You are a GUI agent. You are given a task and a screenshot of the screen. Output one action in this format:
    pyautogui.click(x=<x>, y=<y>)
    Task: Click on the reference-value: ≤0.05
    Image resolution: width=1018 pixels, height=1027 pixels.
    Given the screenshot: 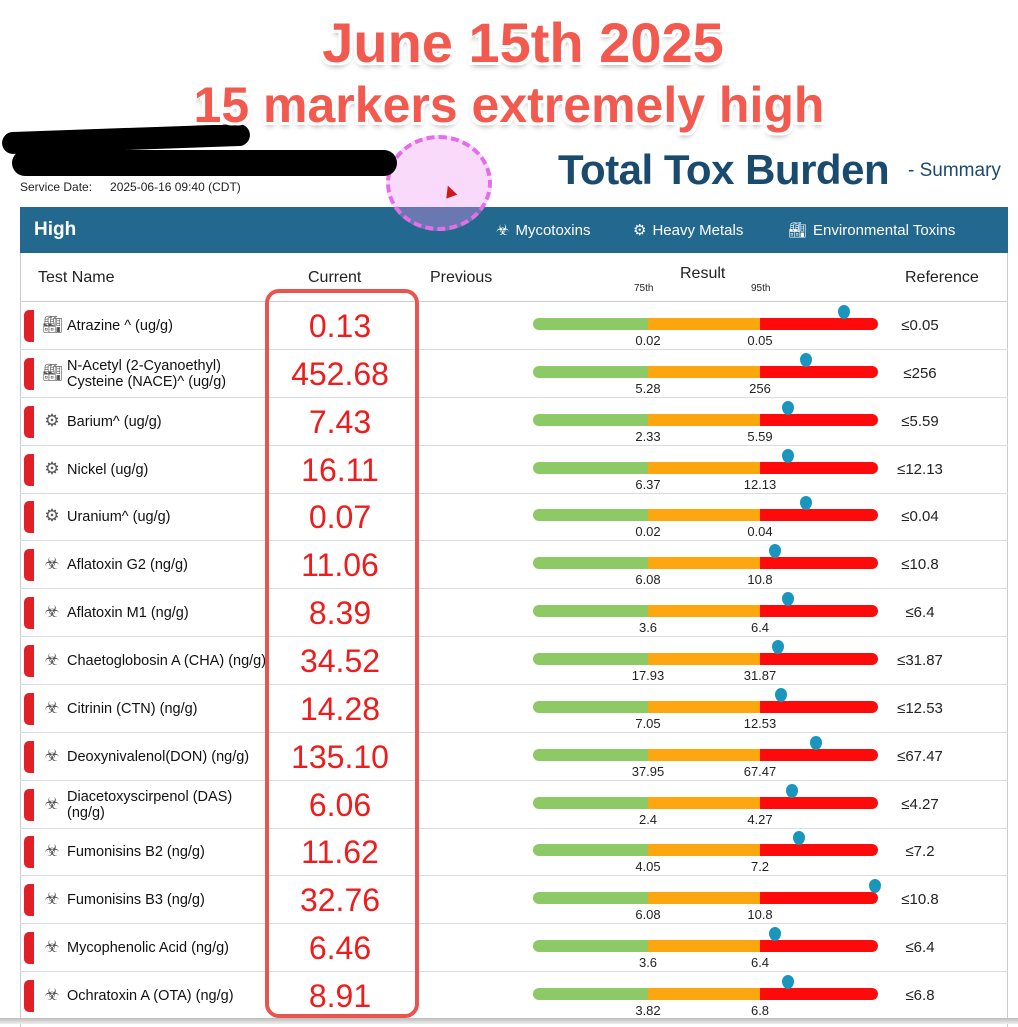 What is the action you would take?
    pyautogui.click(x=920, y=325)
    